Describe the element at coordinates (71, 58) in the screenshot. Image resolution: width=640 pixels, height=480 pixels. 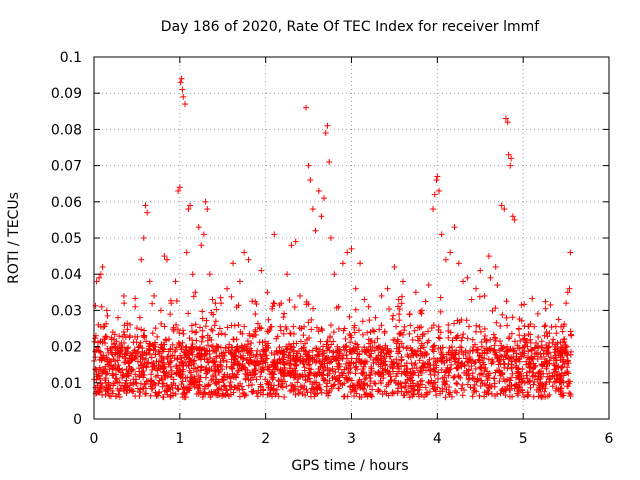
I see `y-tick-label: 0.1` at that location.